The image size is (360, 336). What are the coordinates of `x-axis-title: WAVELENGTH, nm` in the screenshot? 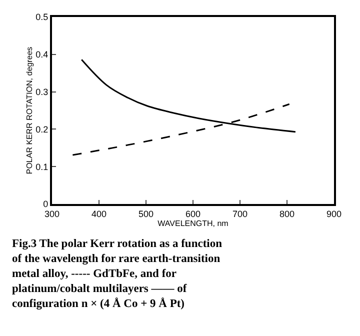 It's located at (193, 223).